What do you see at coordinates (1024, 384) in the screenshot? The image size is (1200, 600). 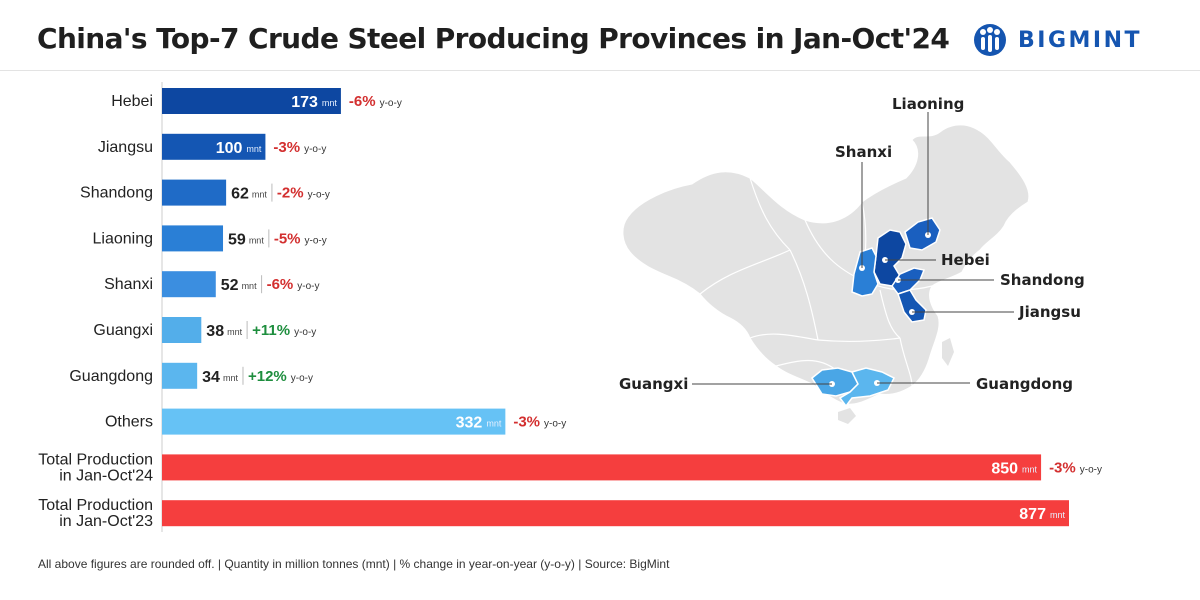 I see `map-label-guangdong: Guangdong` at bounding box center [1024, 384].